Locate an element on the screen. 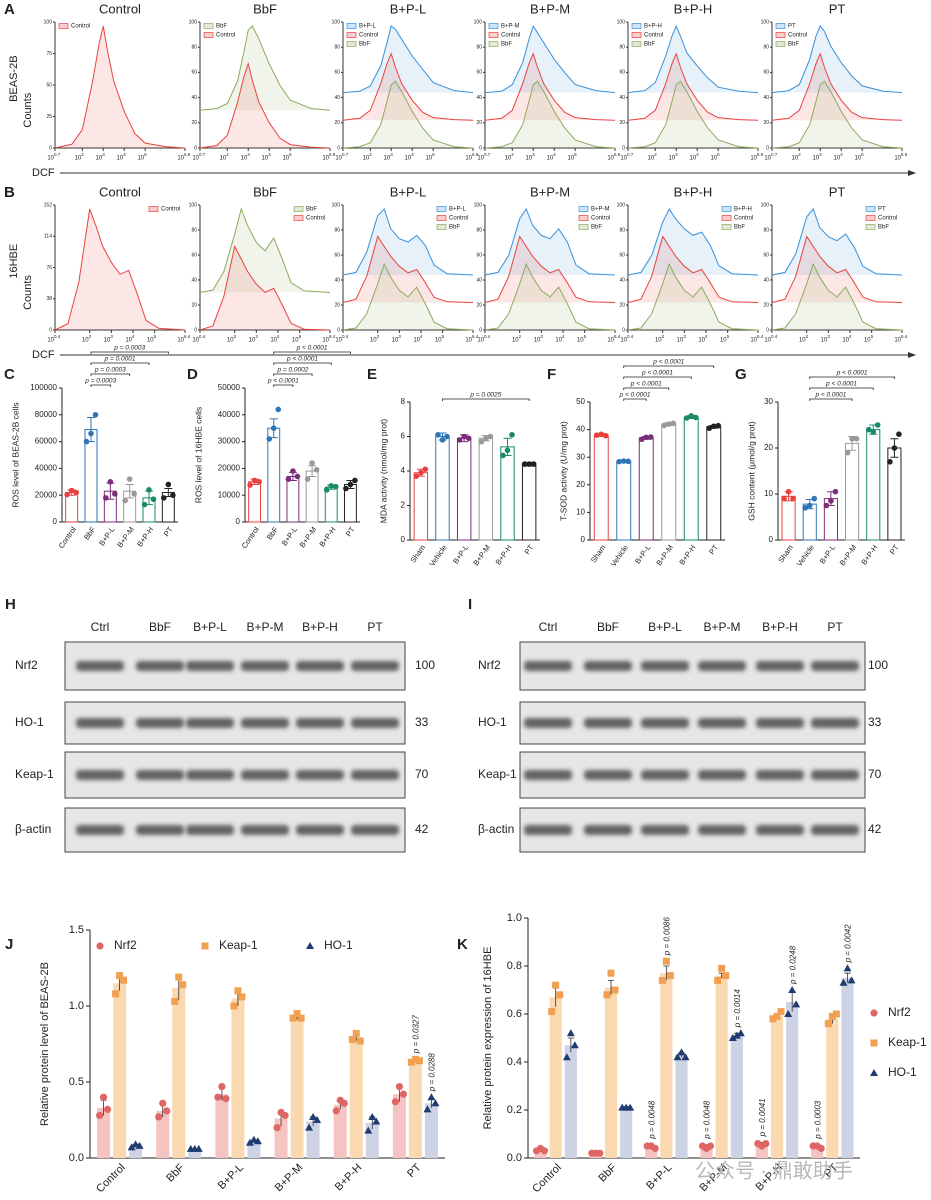 The image size is (931, 1200). x-tick-label: B+P-L is located at coordinates (231, 1177).